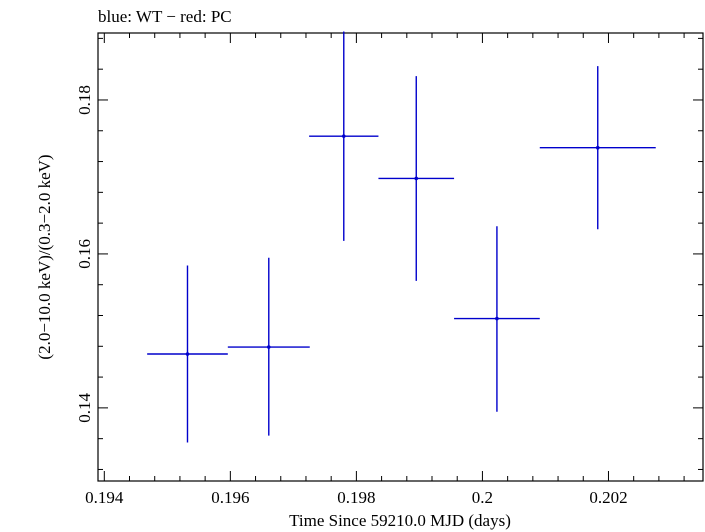  Describe the element at coordinates (356, 497) in the screenshot. I see `x-tick-label: 0.198` at that location.